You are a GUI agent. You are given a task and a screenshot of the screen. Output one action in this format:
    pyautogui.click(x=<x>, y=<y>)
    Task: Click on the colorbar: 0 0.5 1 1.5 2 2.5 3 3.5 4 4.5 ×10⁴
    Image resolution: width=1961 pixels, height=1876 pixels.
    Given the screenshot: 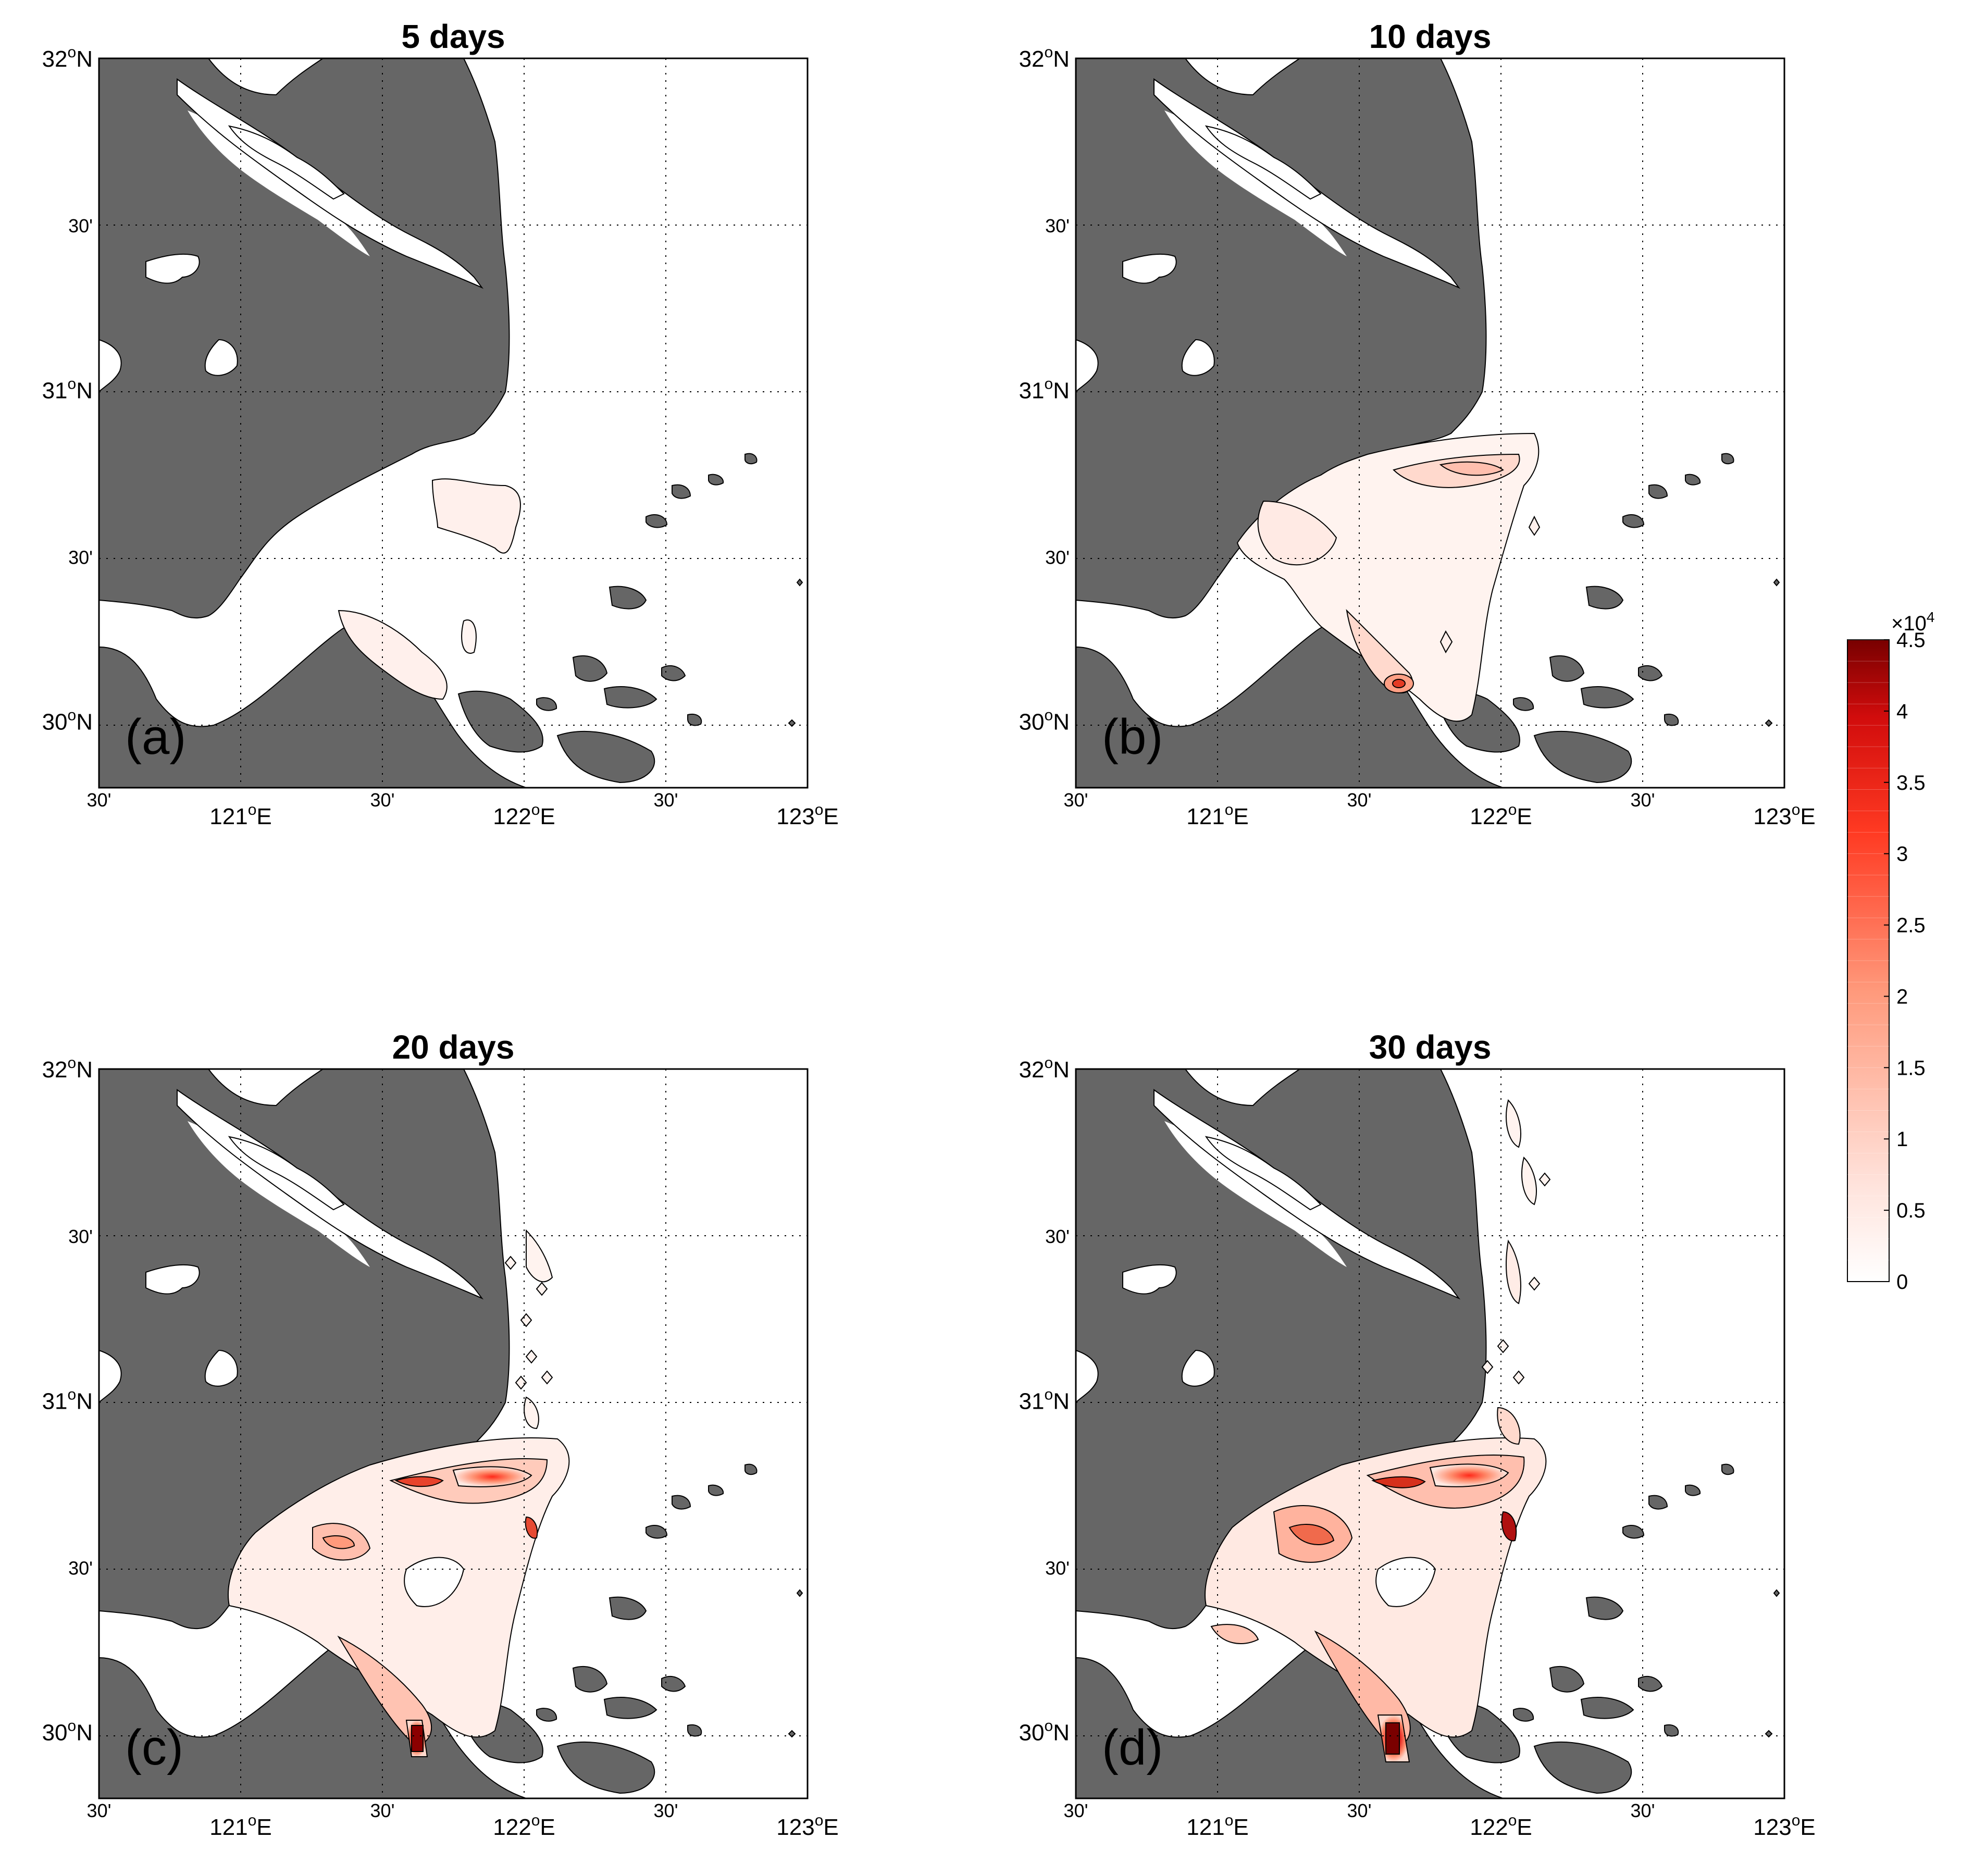 What is the action you would take?
    pyautogui.click(x=1891, y=952)
    